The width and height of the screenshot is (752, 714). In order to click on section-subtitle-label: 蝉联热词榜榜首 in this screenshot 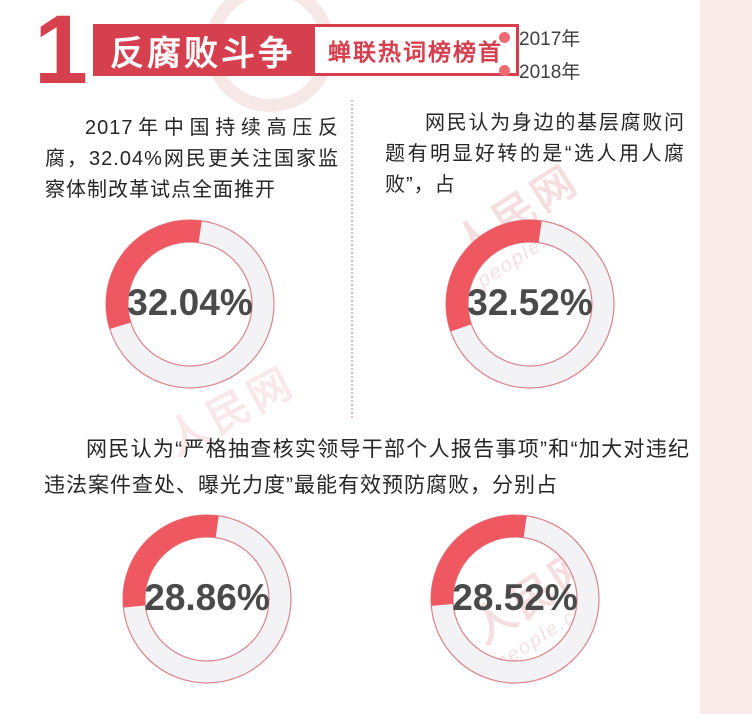, I will do `click(415, 52)`.